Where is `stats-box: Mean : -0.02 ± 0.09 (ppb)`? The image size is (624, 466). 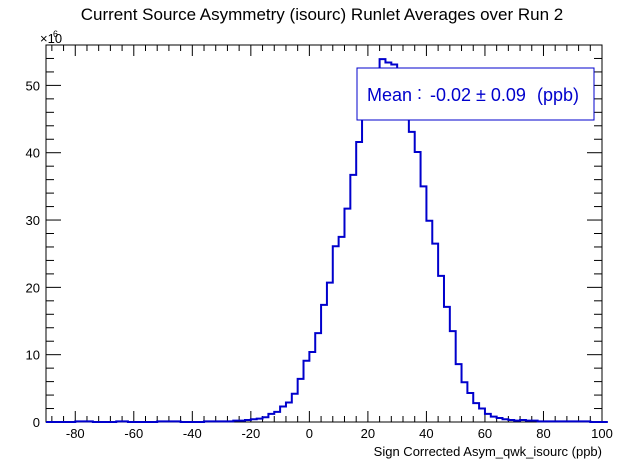 stats-box: Mean : -0.02 ± 0.09 (ppb) is located at coordinates (475, 94).